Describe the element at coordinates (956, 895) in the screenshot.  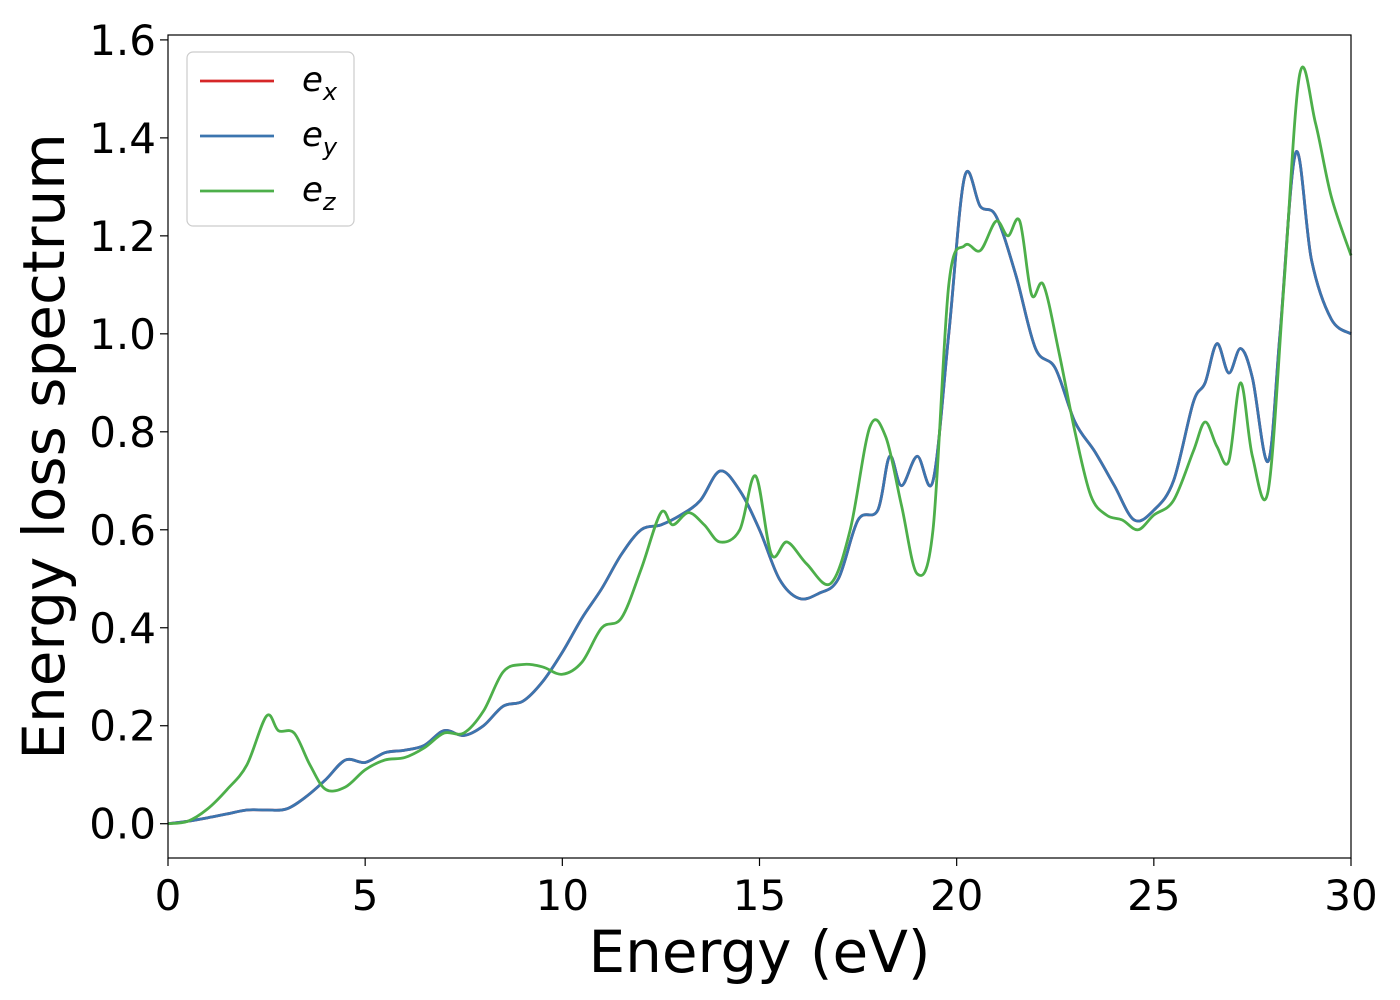
I see `x-tick-label: 20` at that location.